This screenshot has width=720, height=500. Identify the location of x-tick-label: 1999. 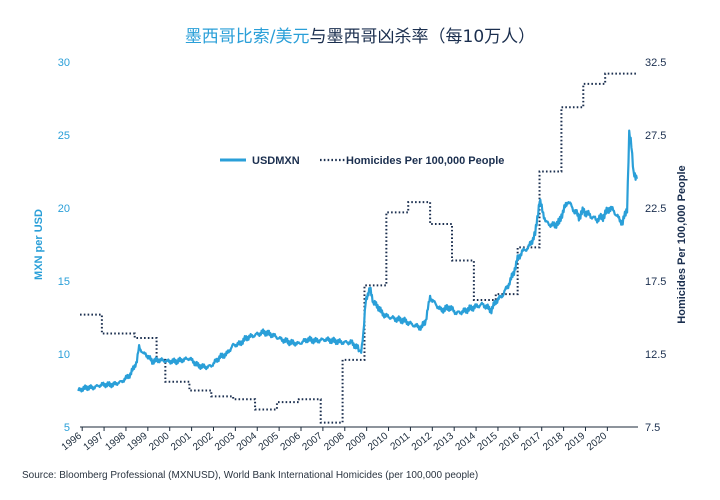
(137, 441).